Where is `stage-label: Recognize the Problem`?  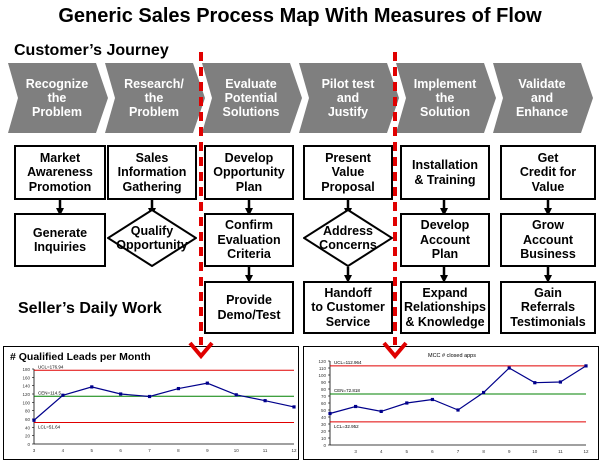 stage-label: Recognize the Problem is located at coordinates (57, 98).